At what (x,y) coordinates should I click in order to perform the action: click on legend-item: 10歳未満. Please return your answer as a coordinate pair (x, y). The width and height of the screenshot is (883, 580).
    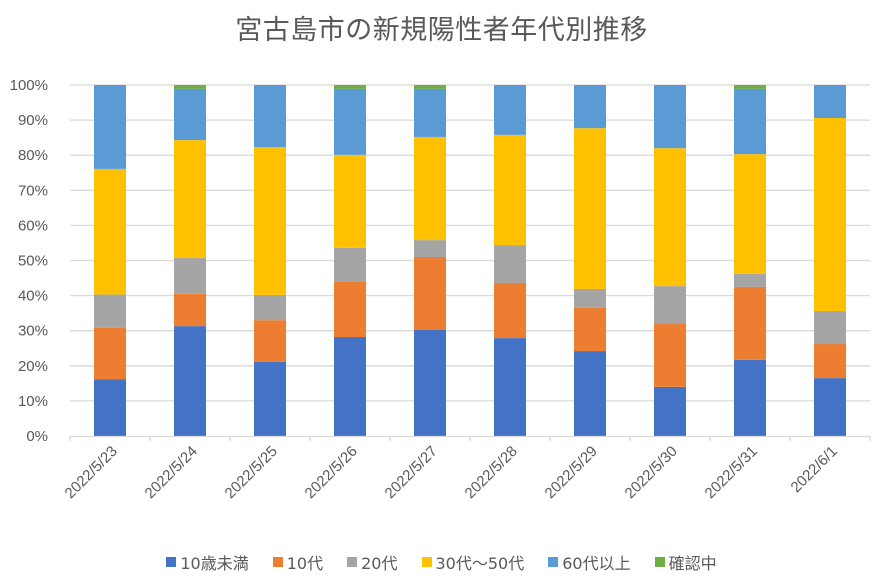
    Looking at the image, I should click on (207, 562).